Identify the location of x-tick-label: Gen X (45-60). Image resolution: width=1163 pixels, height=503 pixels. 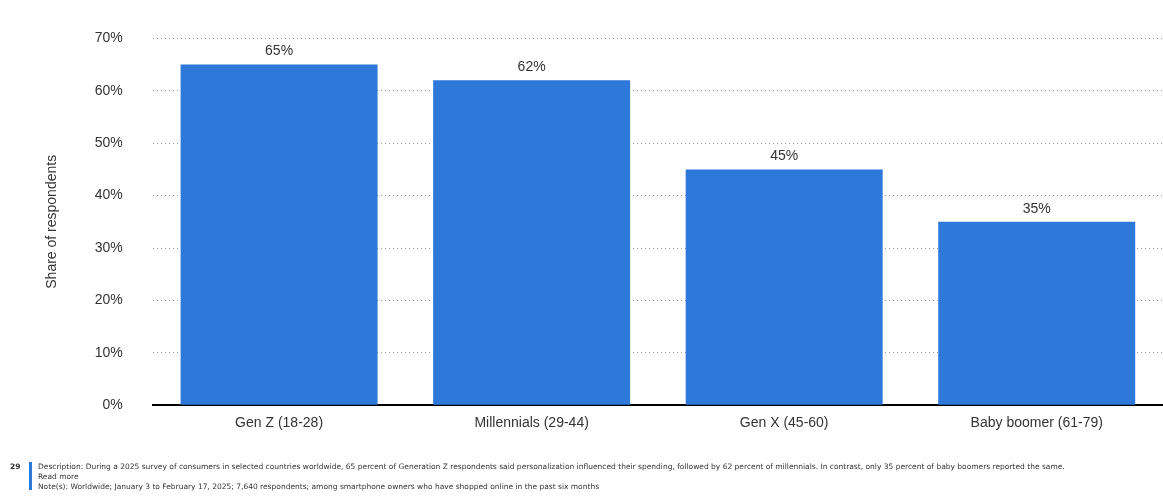
(784, 422).